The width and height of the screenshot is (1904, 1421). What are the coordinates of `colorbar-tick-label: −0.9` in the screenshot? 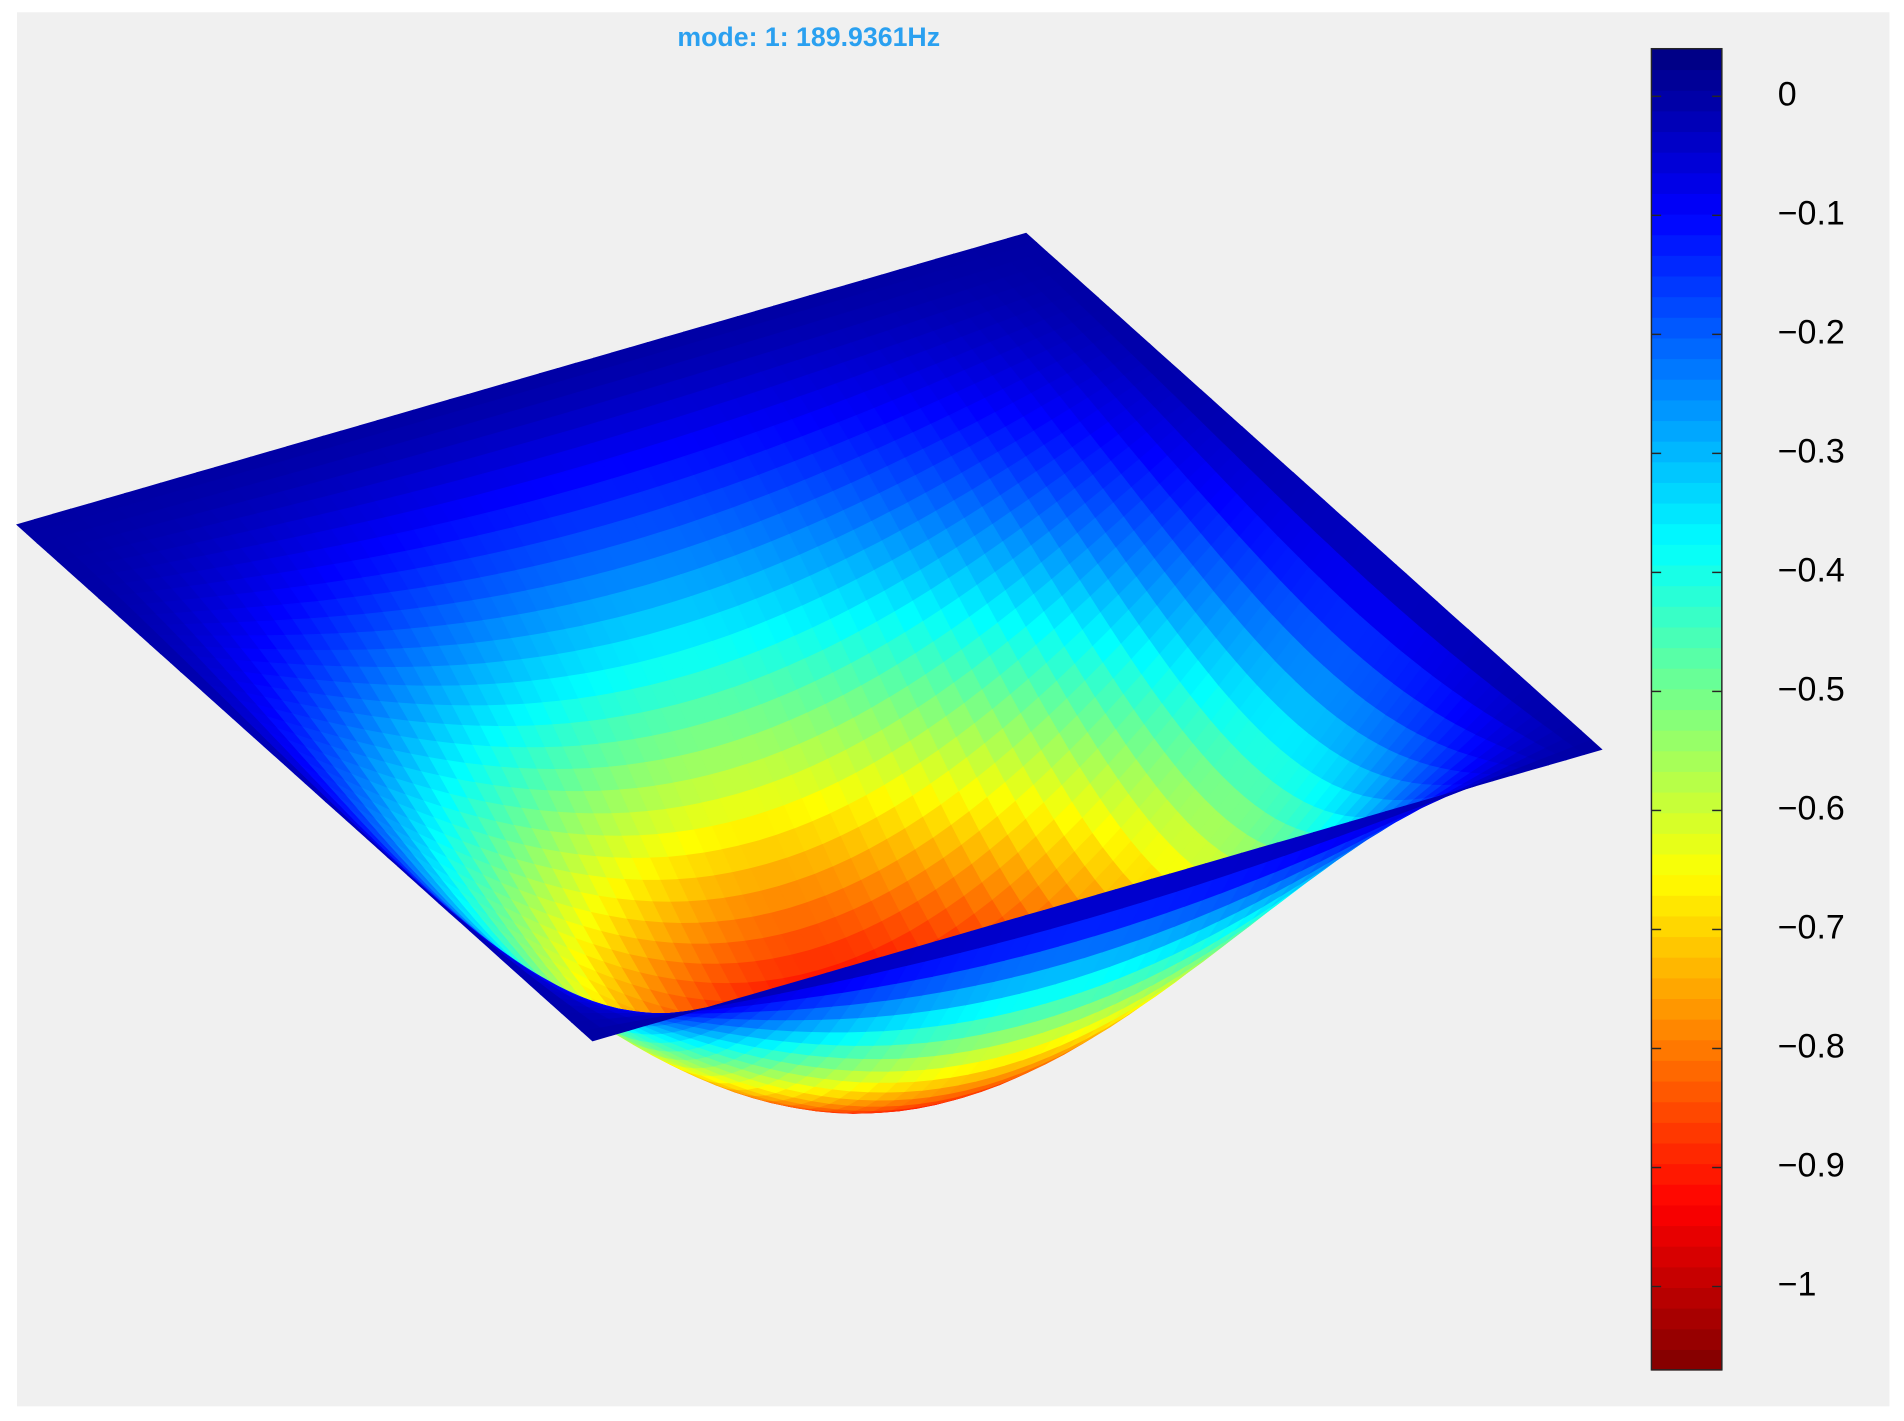 It's located at (1811, 1166).